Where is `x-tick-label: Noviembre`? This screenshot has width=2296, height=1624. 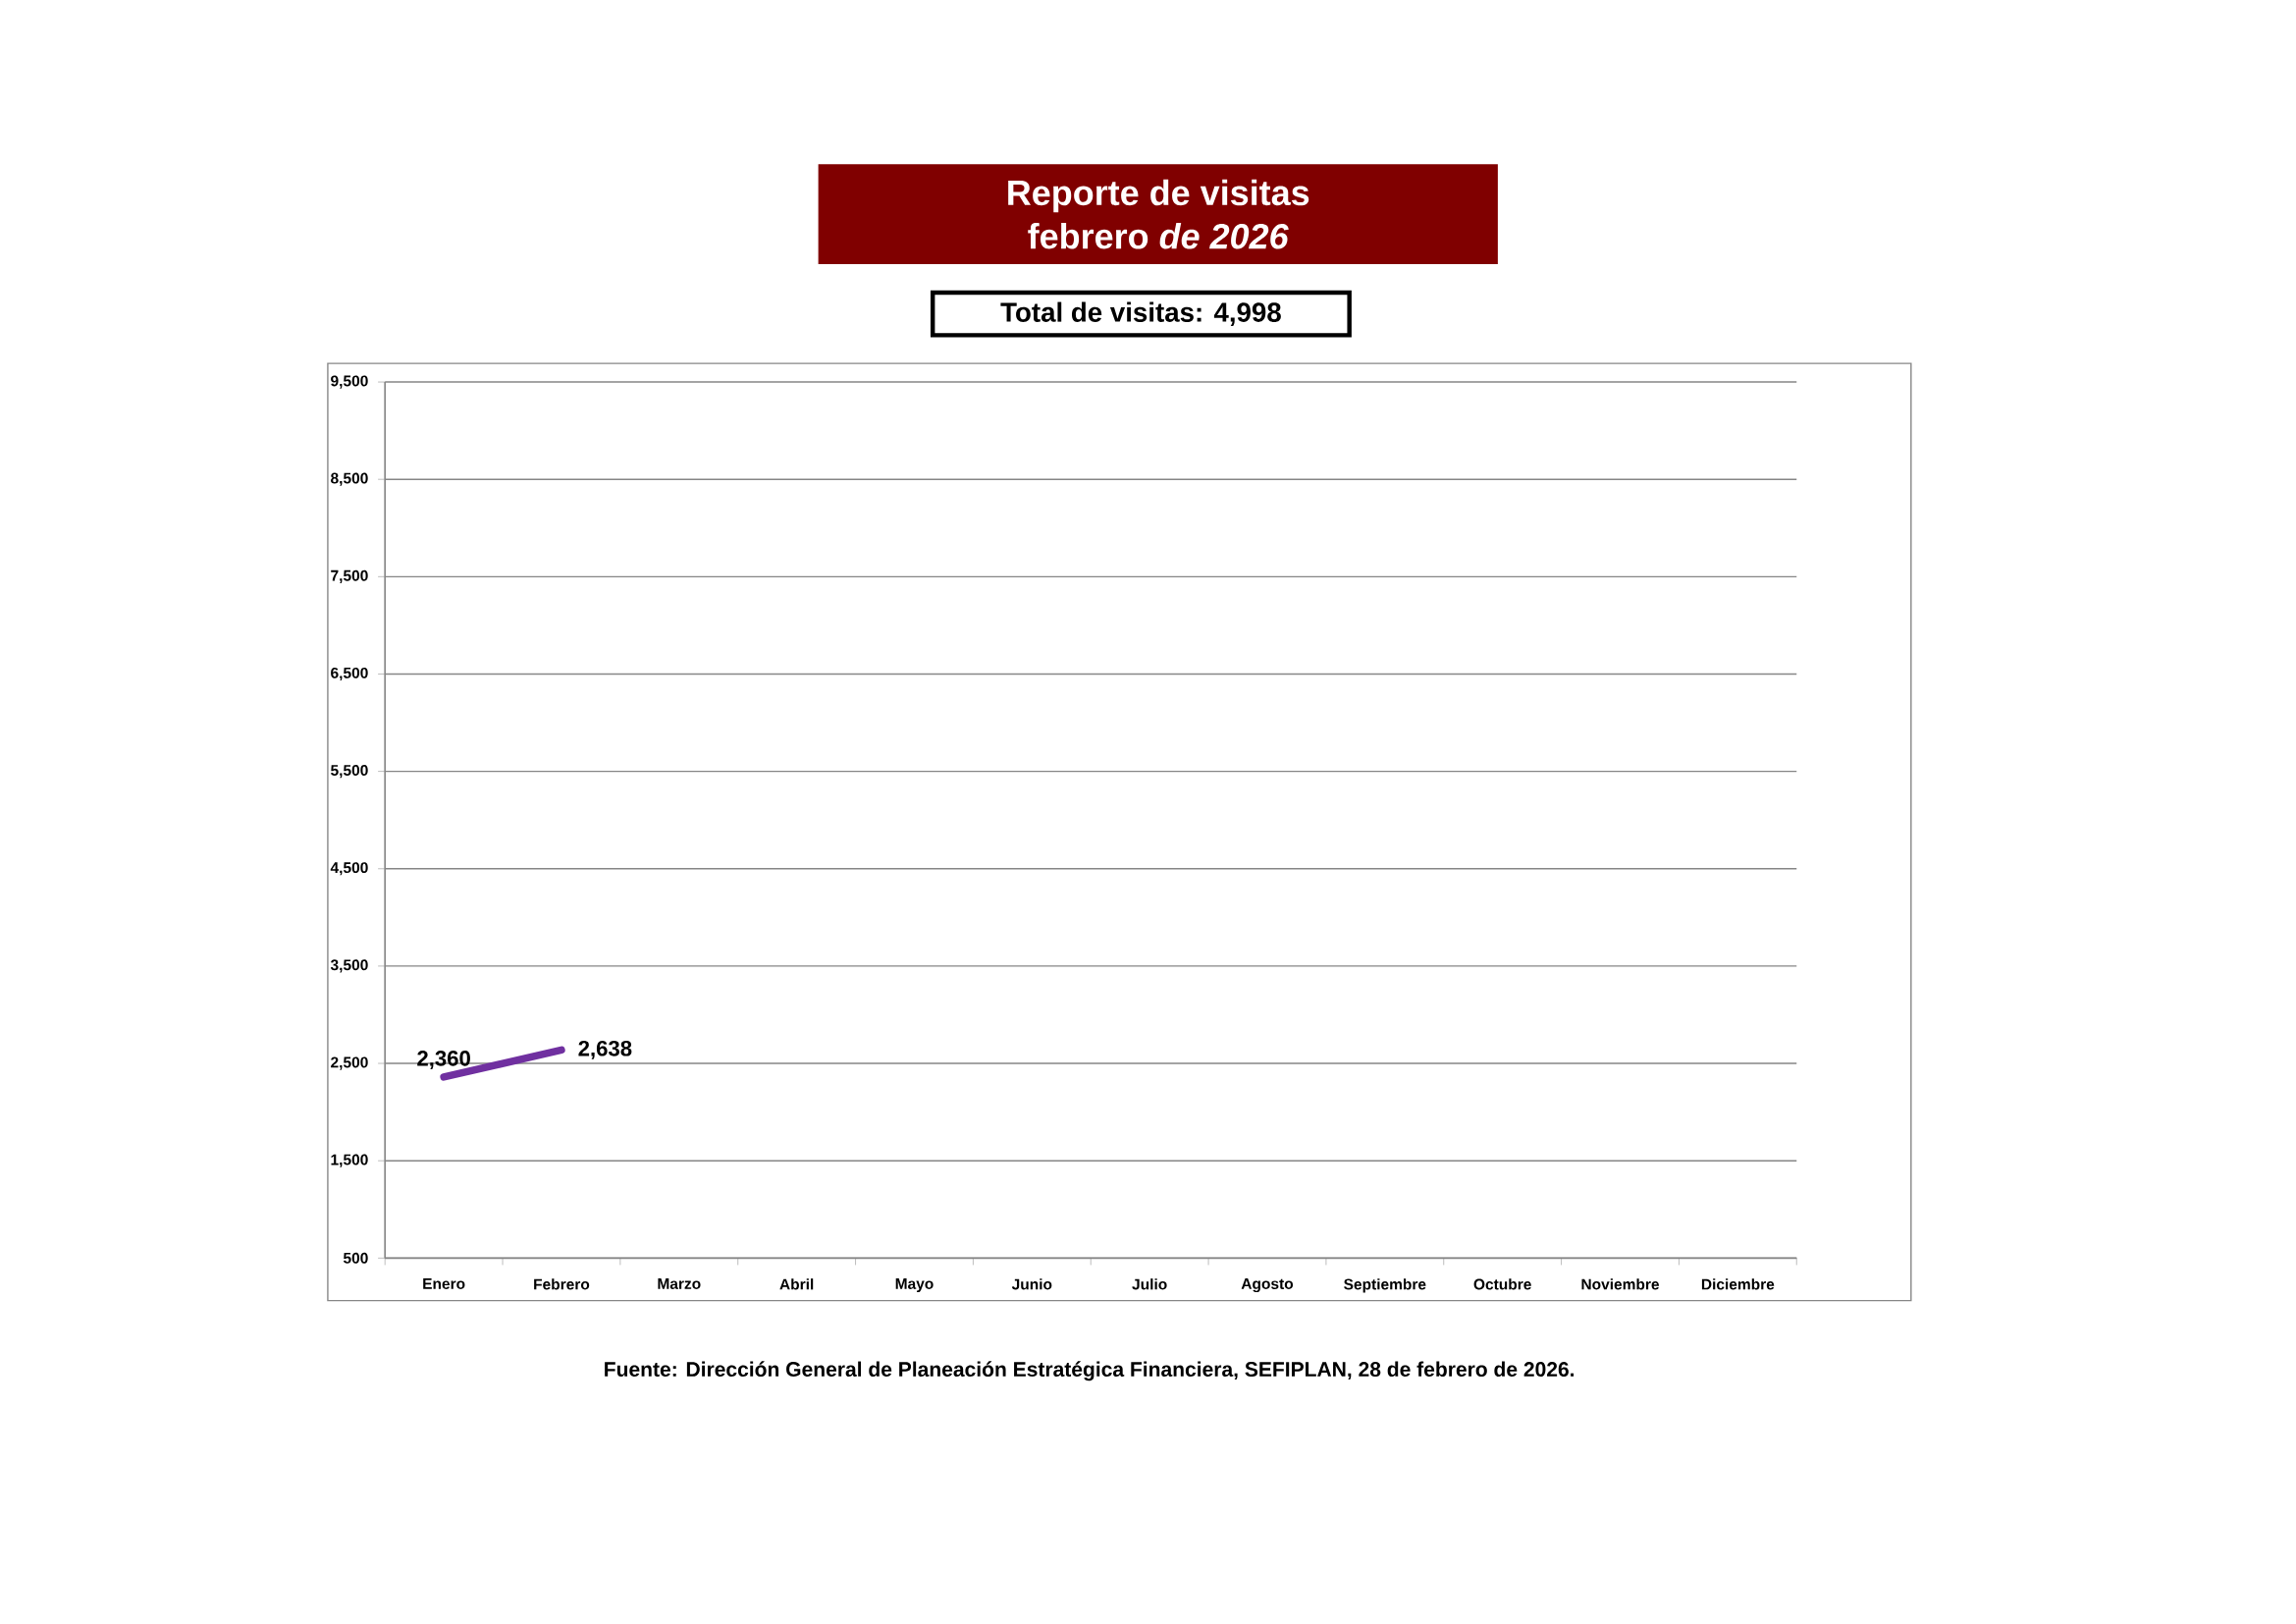
x-tick-label: Noviembre is located at coordinates (1620, 1284).